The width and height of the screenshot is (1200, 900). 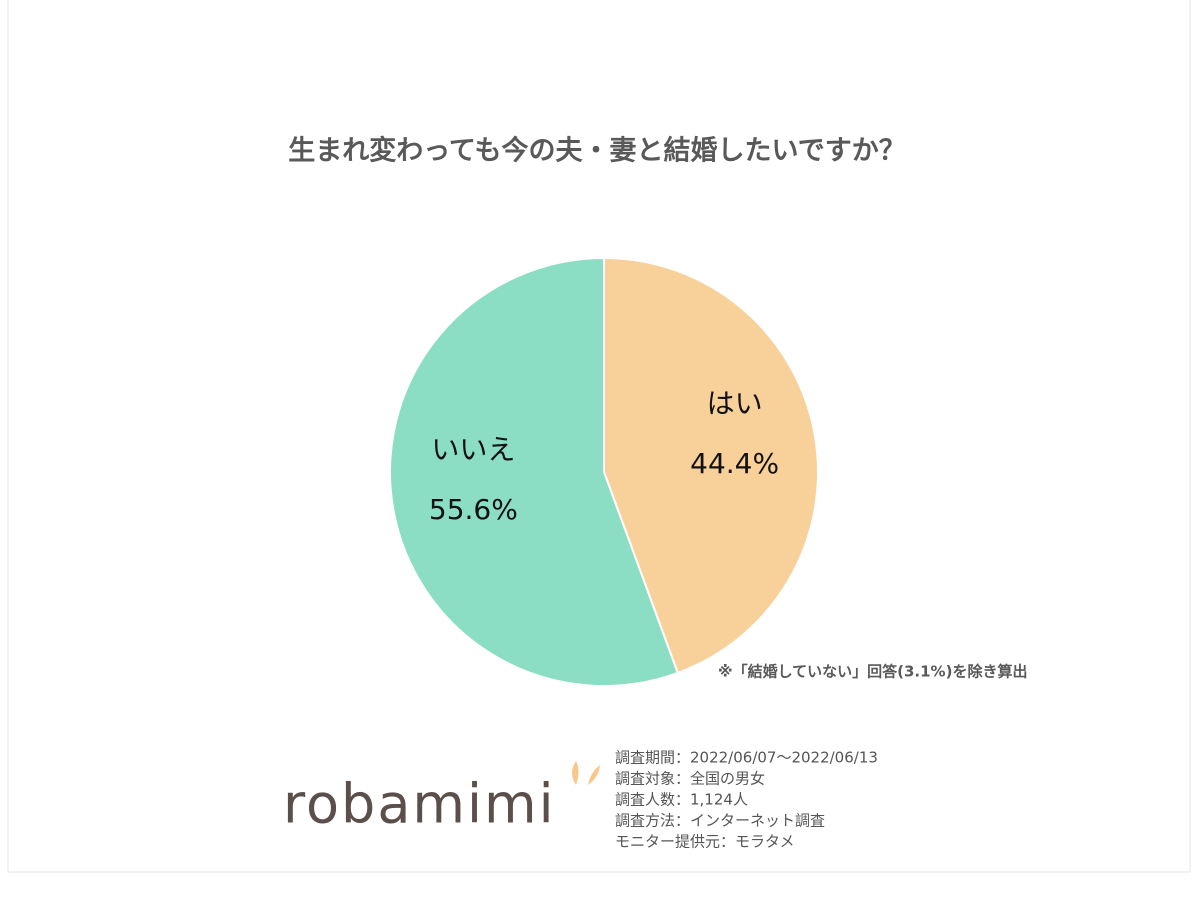 I want to click on slice-label: いいえ, so click(x=473, y=449).